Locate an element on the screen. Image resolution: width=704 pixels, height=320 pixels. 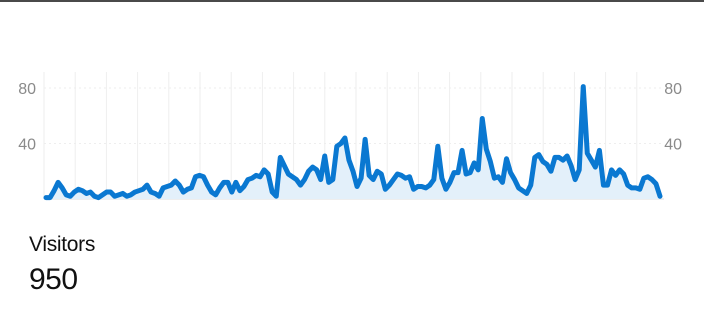
stat-value: 950 is located at coordinates (53, 279).